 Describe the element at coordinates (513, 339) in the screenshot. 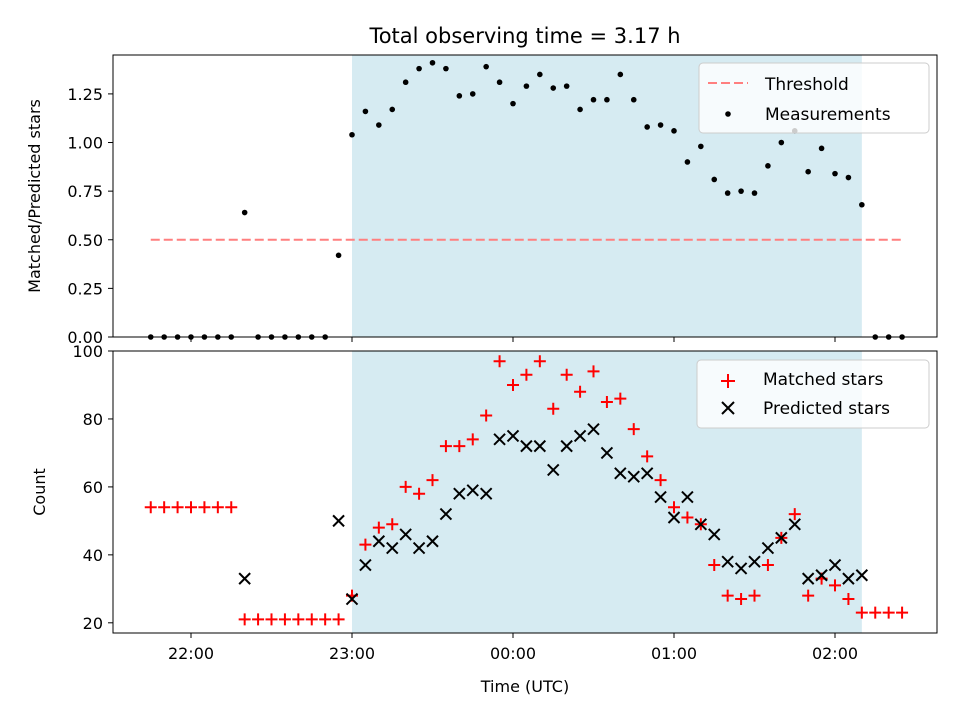

I see `top-x-ticks` at that location.